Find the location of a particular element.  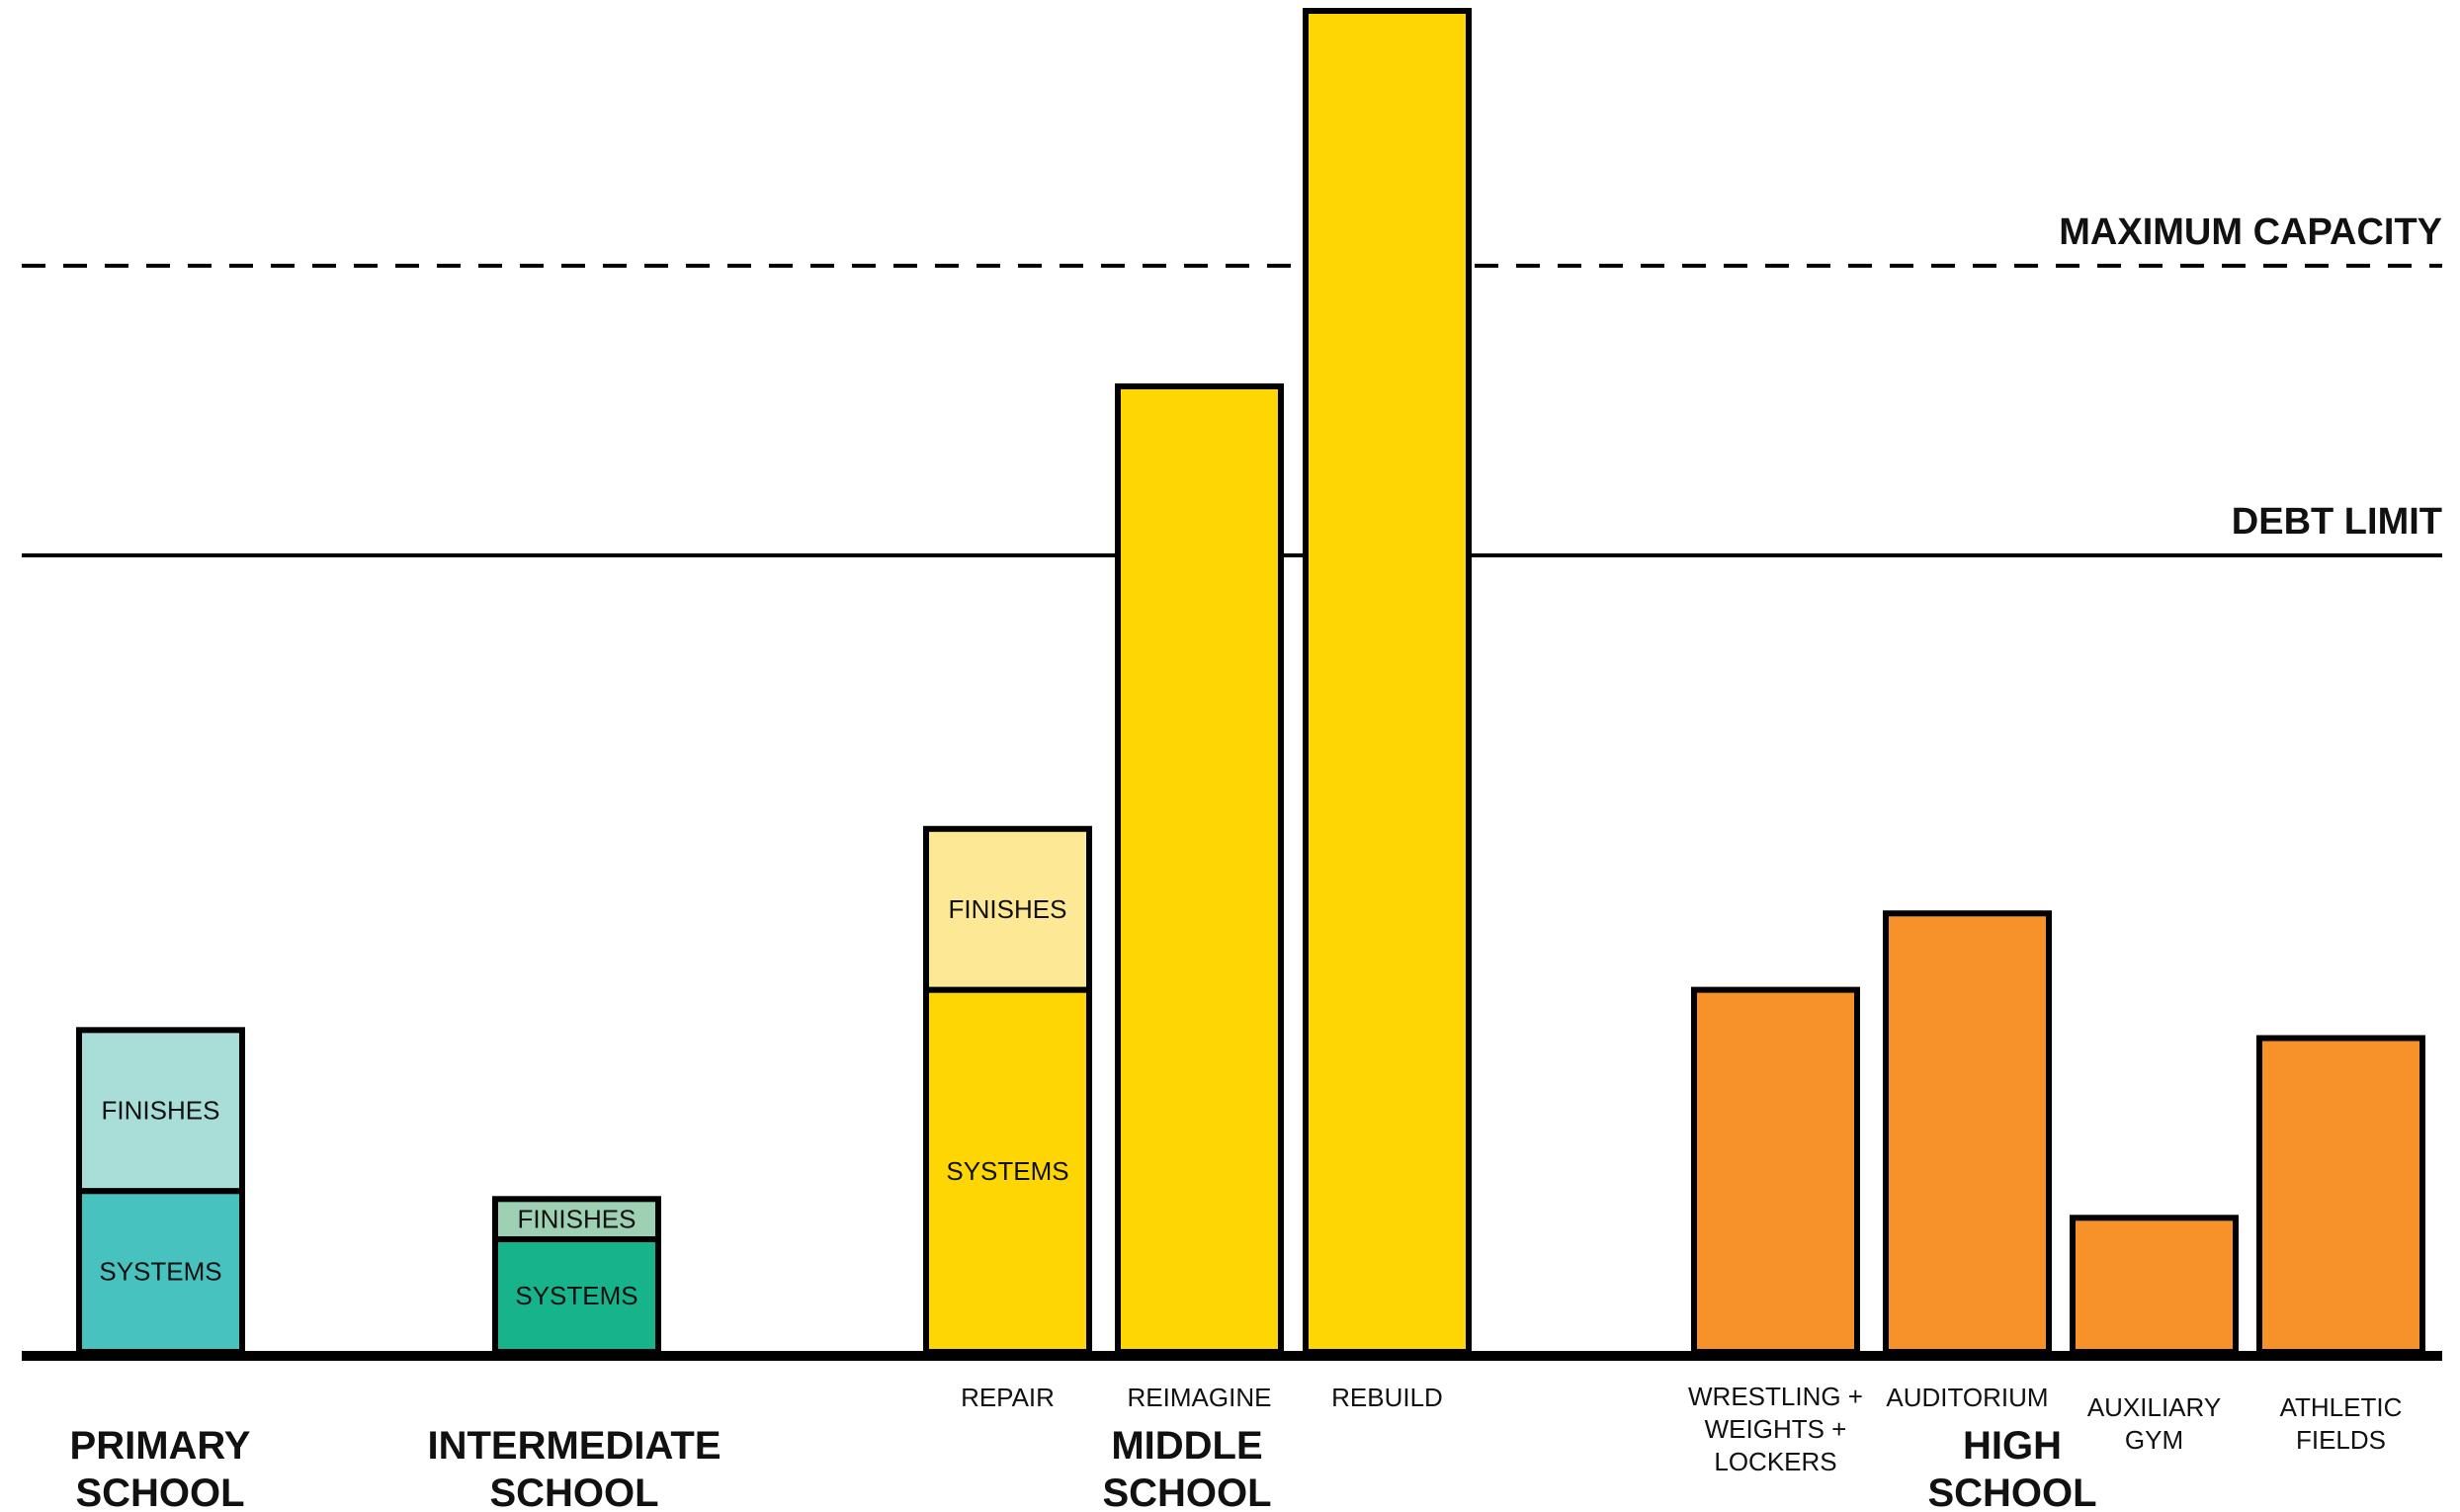

bar-label: WRESTLING + is located at coordinates (1775, 1396).